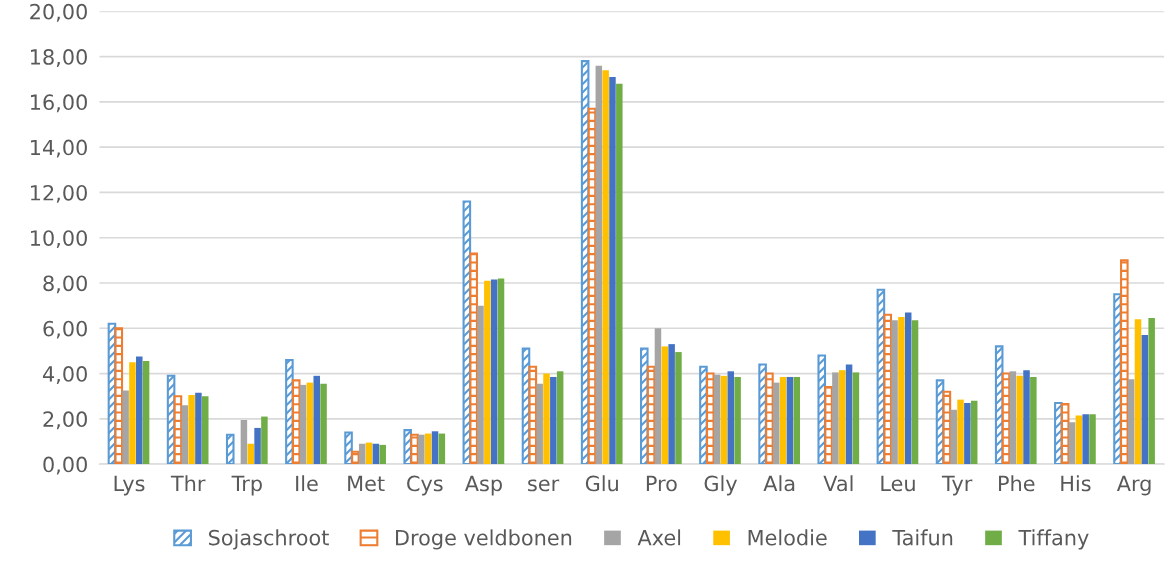  Describe the element at coordinates (366, 483) in the screenshot. I see `x-tick-label: Met` at that location.